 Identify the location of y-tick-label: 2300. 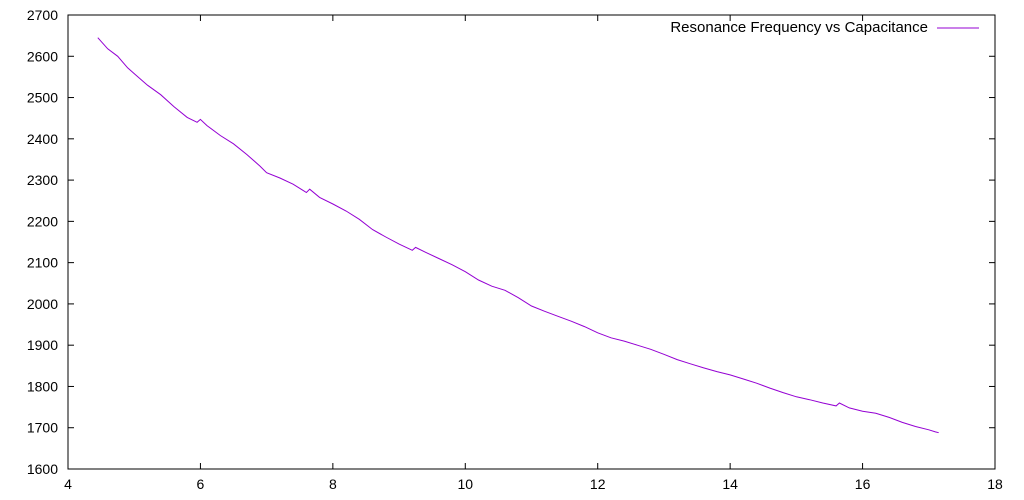
(42, 180).